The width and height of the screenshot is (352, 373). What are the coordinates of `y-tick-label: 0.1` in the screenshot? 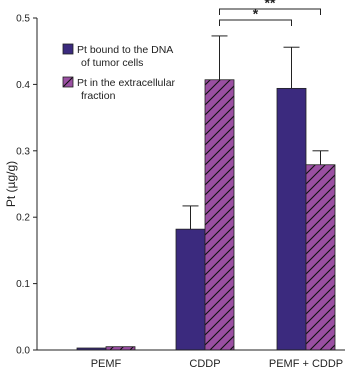 It's located at (23, 284).